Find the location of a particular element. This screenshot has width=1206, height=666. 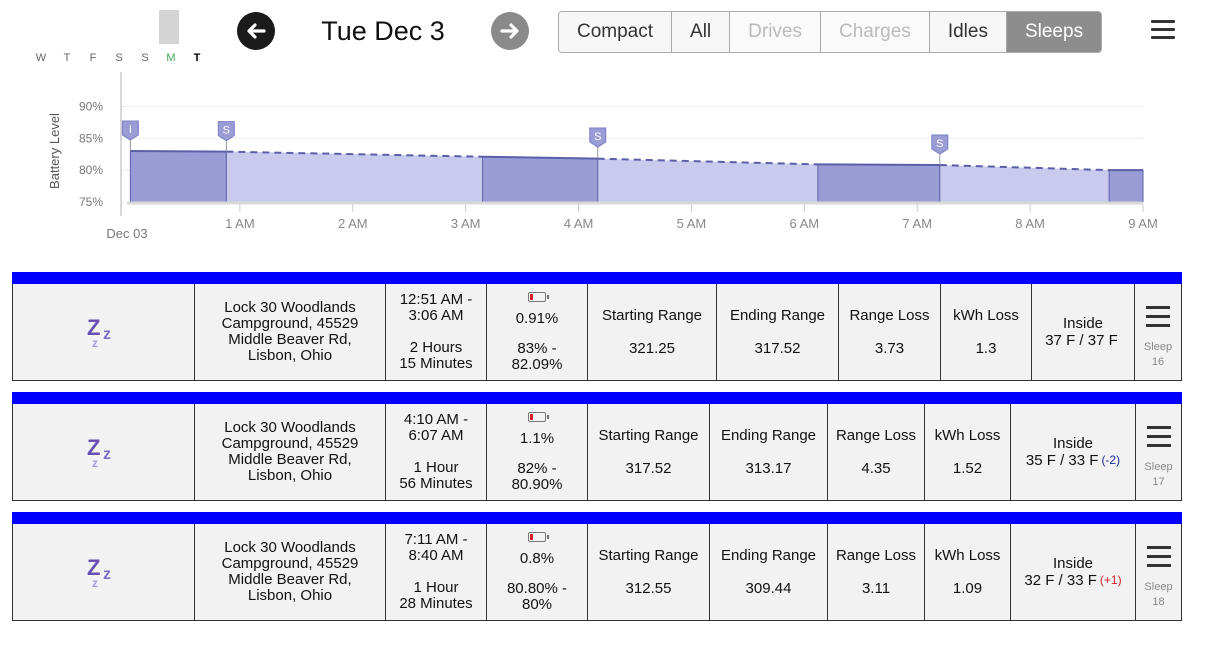

next-day-button is located at coordinates (510, 31).